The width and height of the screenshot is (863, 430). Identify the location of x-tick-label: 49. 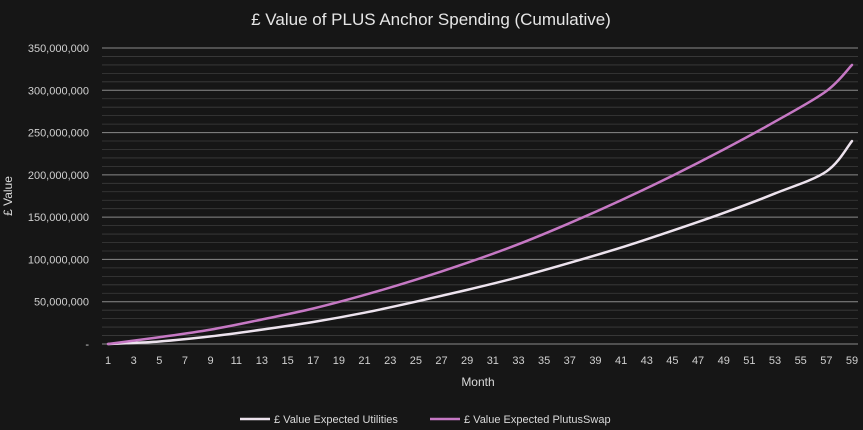
(724, 361).